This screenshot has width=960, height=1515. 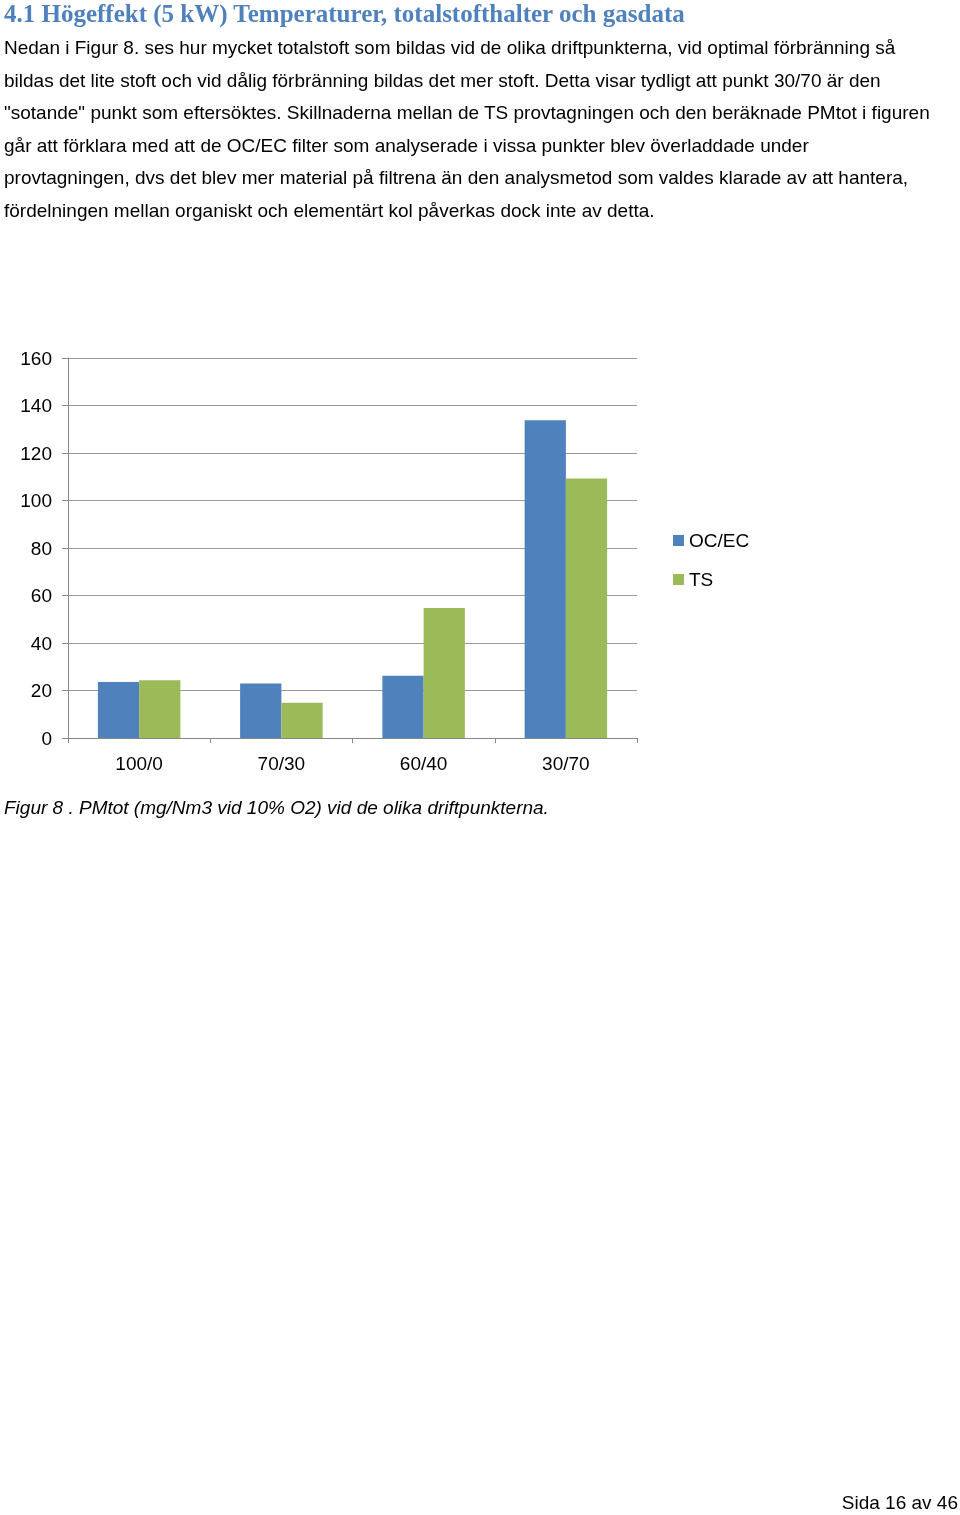 I want to click on y-tick-label: 100, so click(x=36, y=500).